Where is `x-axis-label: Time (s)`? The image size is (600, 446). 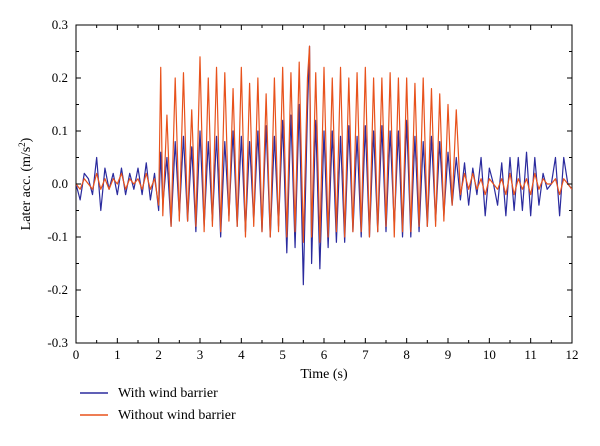
x-axis-label: Time (s) is located at coordinates (324, 374).